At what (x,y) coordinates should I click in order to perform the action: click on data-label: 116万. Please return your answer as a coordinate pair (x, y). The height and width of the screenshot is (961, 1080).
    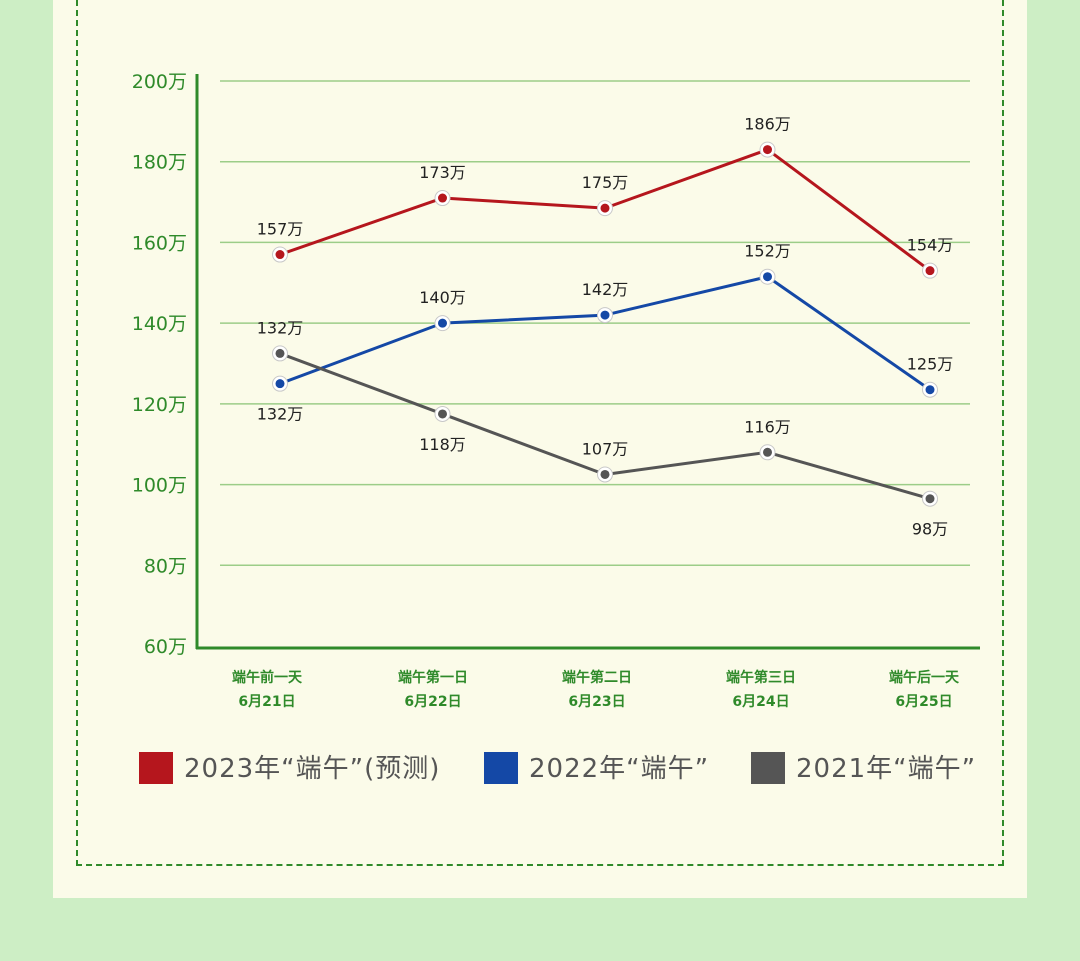
    Looking at the image, I should click on (767, 426).